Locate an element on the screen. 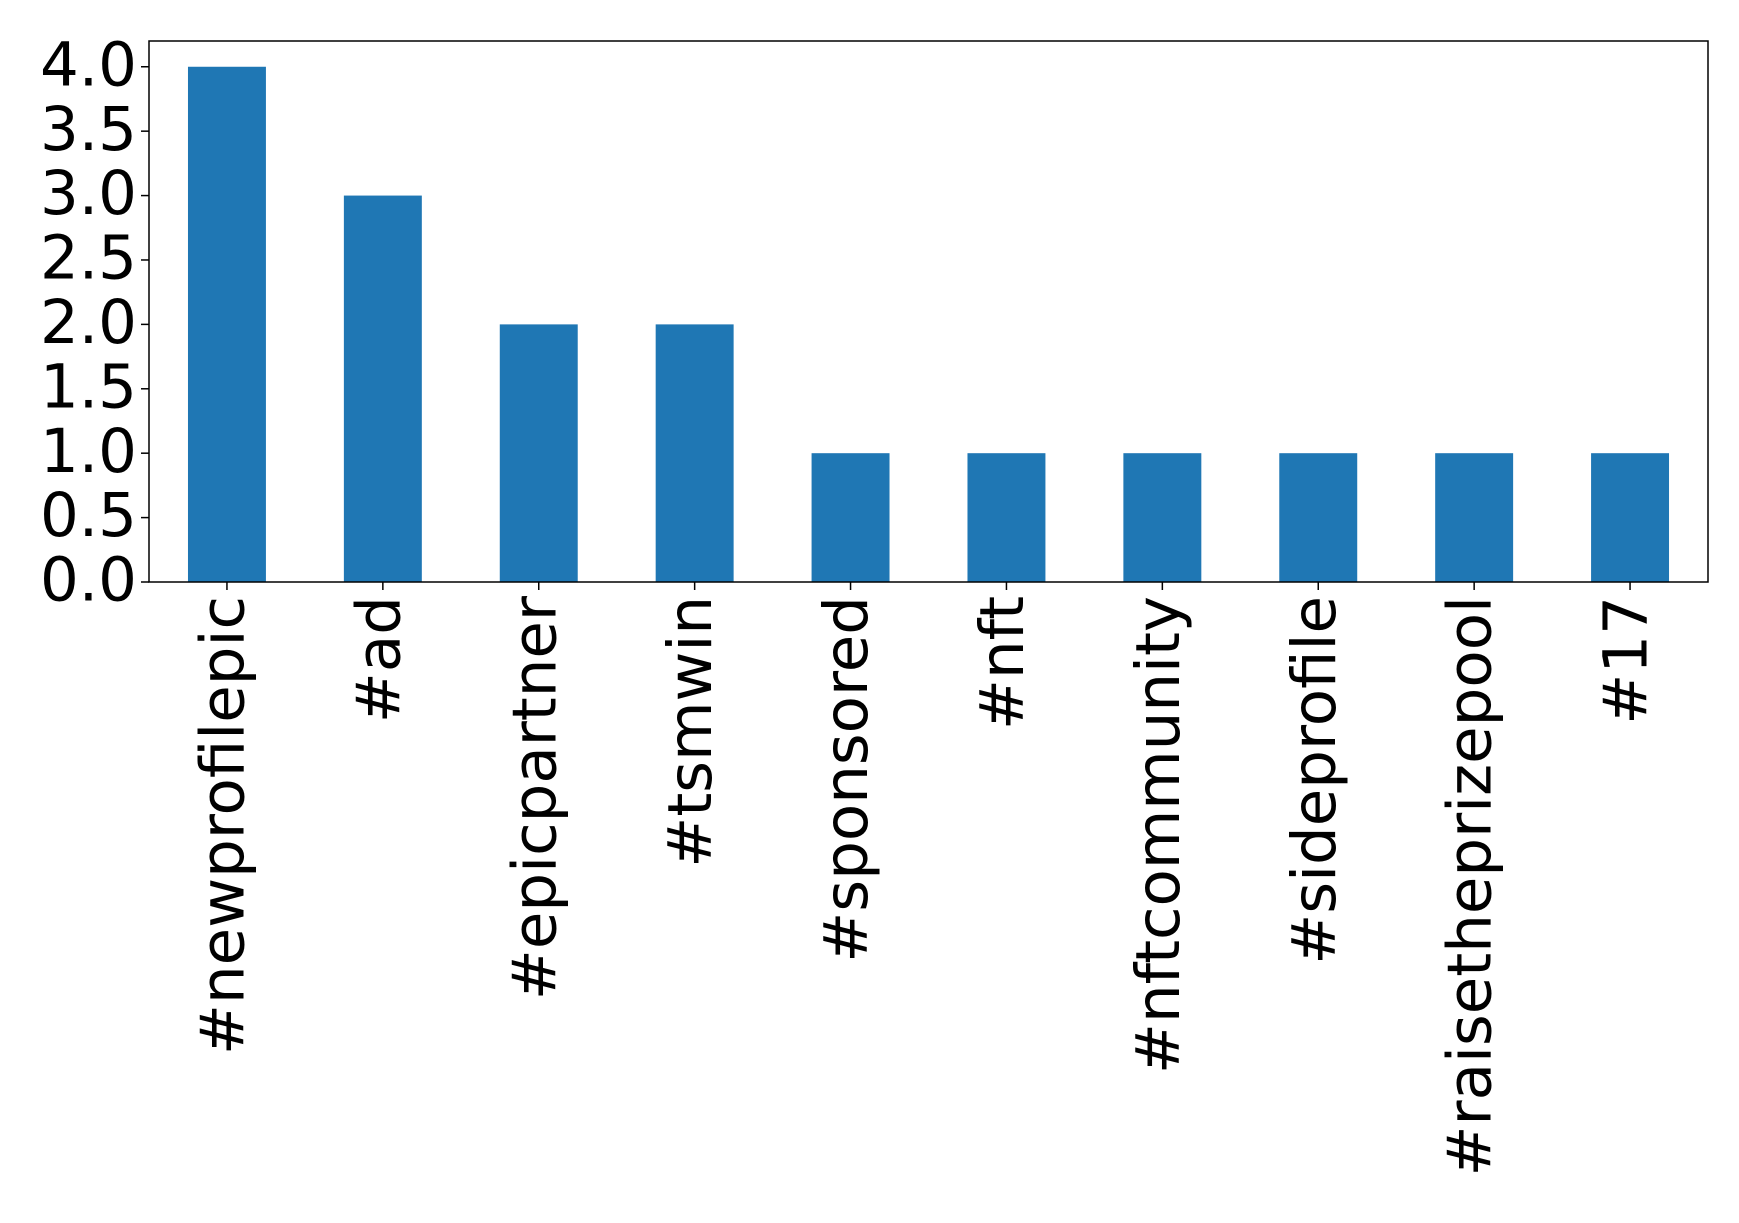 The height and width of the screenshot is (1223, 1739). y-tick-label: 3.5 is located at coordinates (88, 129).